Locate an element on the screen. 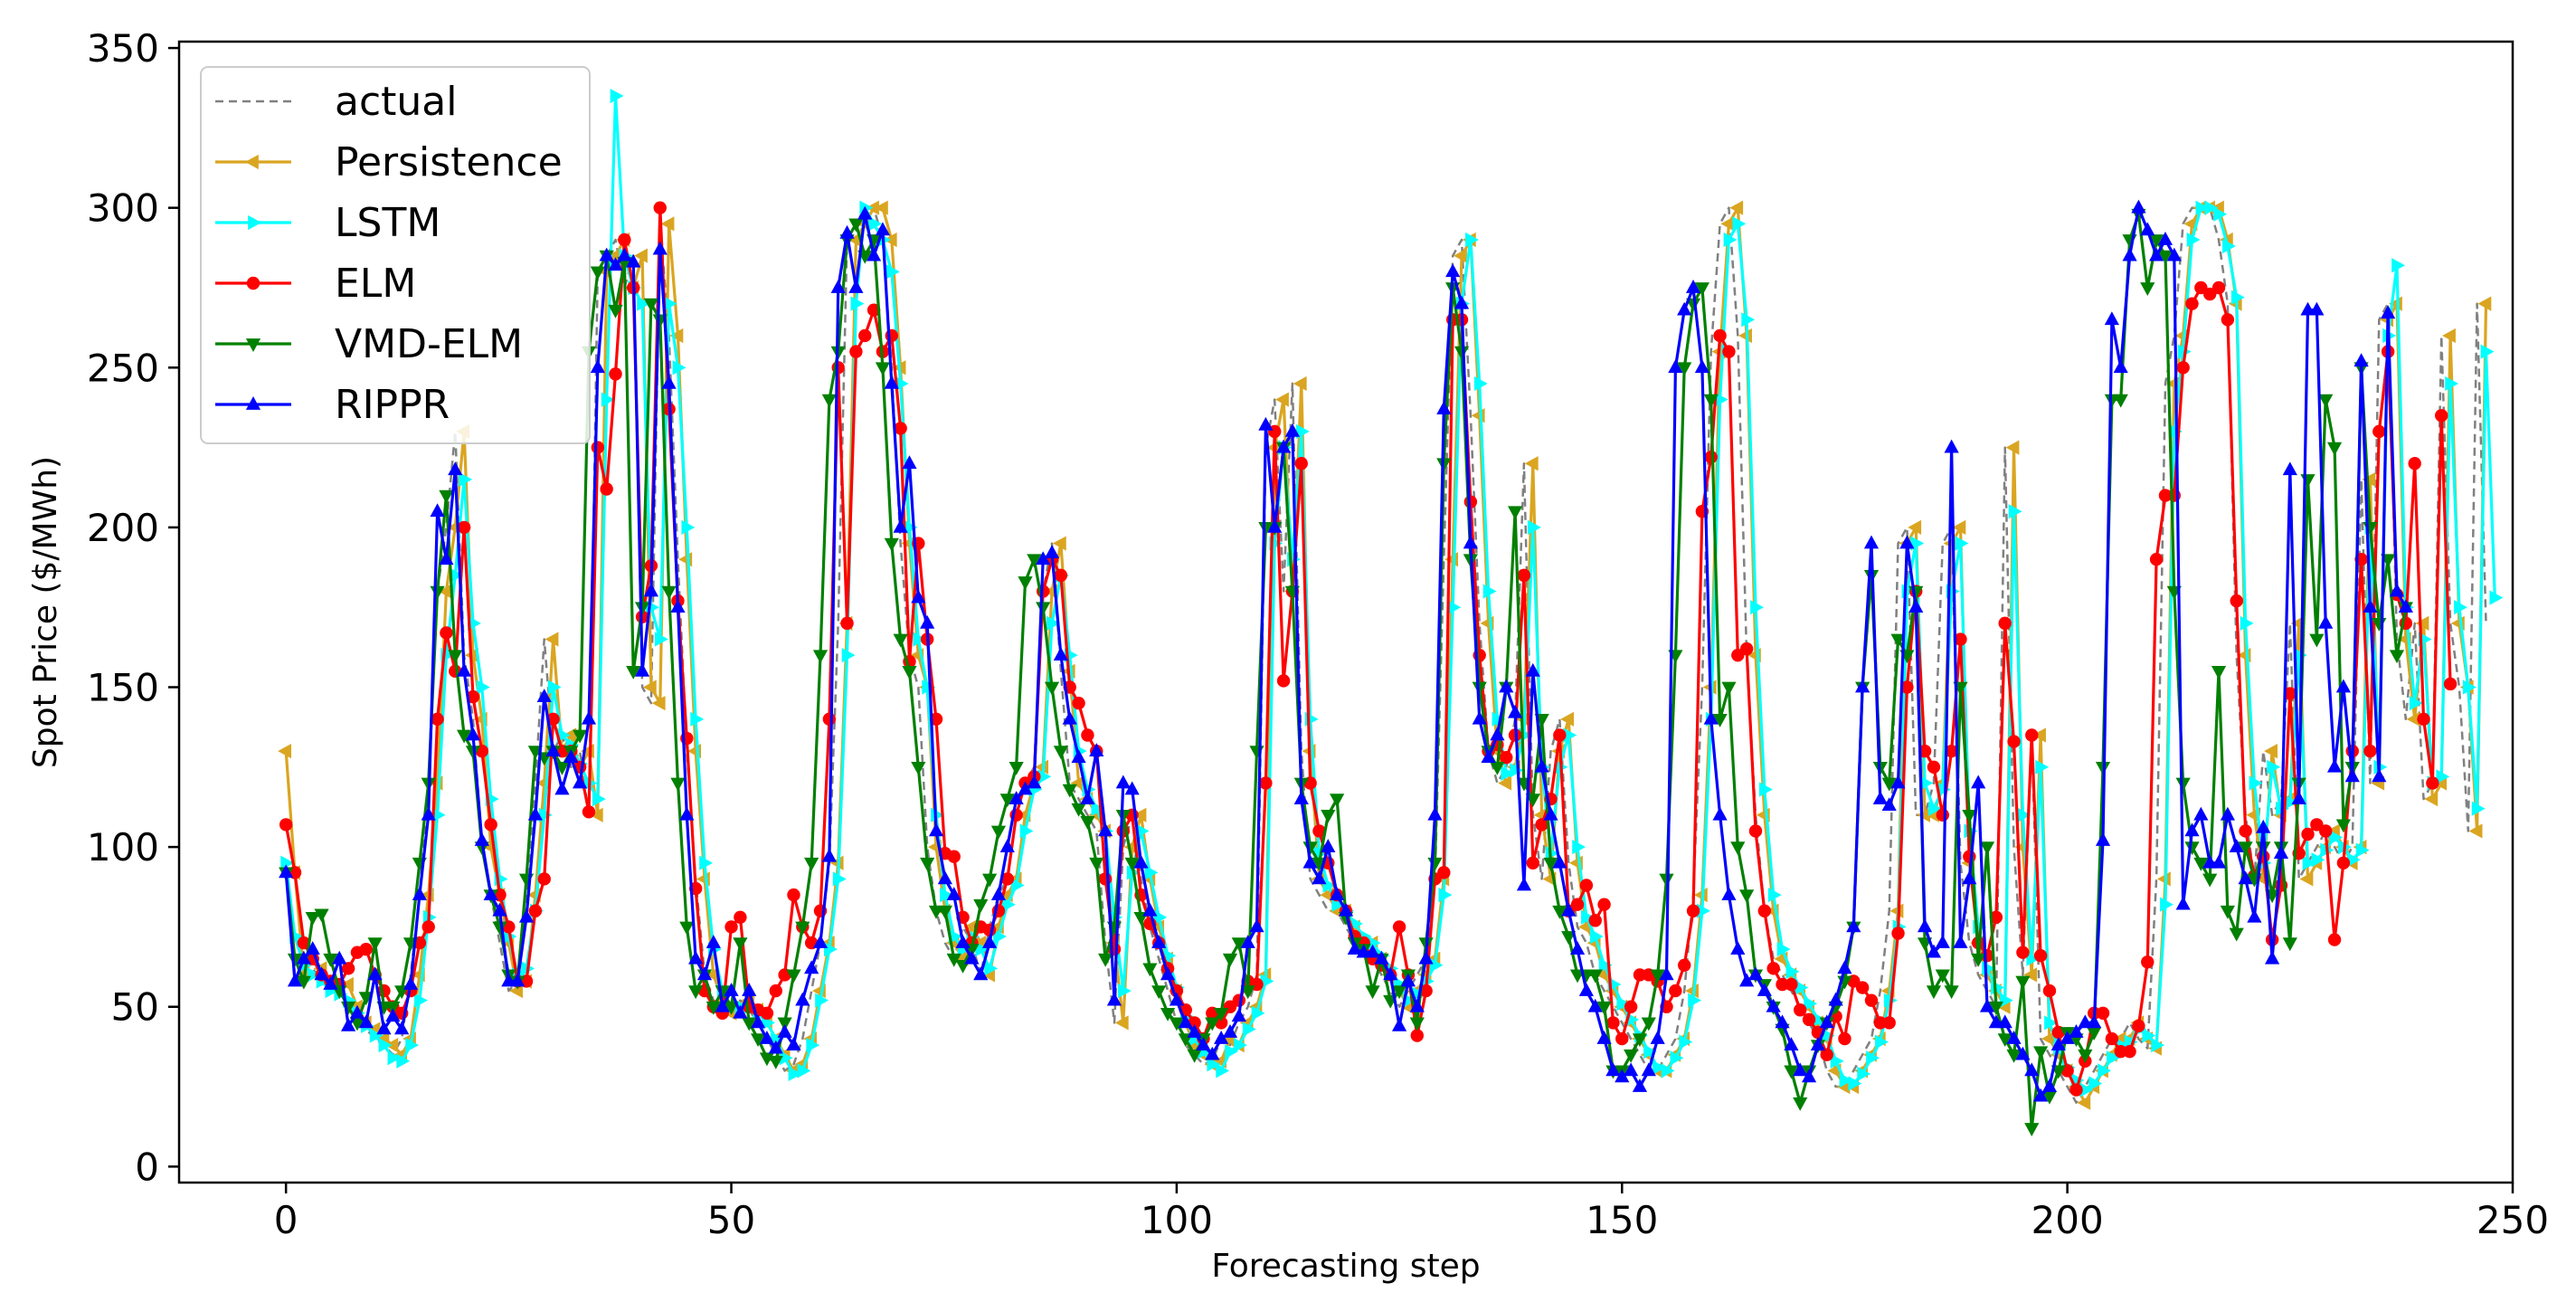 This screenshot has width=2576, height=1302. legend-box is located at coordinates (396, 255).